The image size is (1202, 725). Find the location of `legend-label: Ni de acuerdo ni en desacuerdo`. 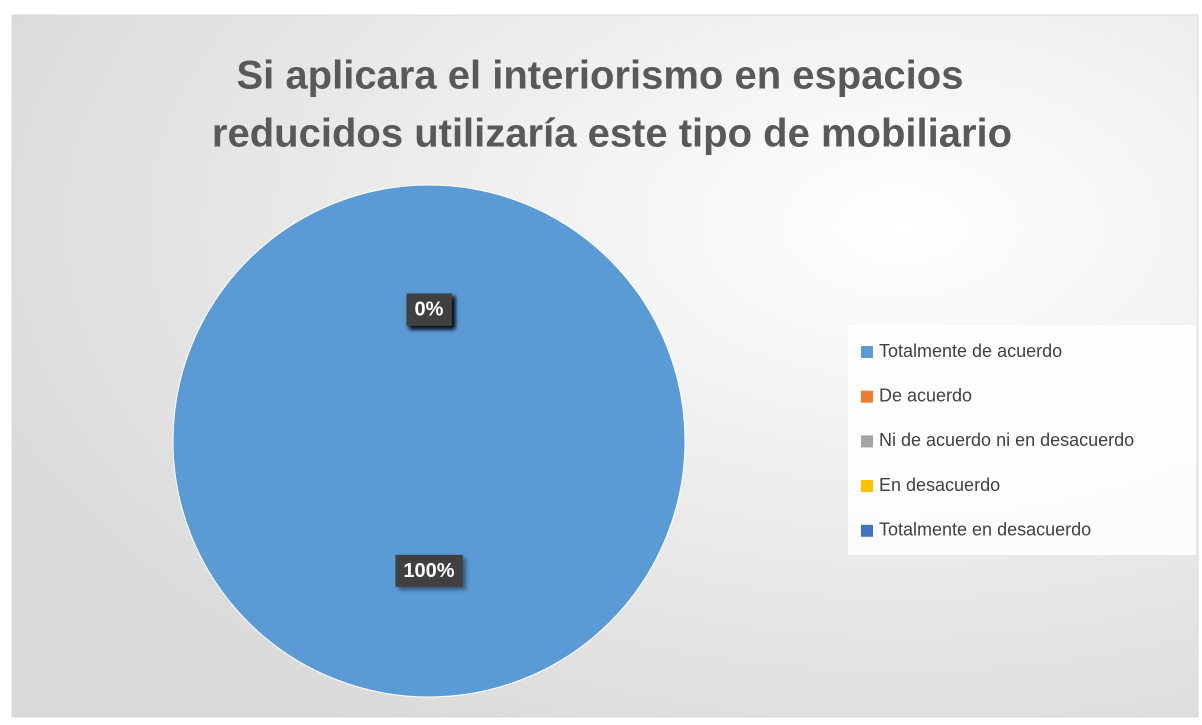

legend-label: Ni de acuerdo ni en desacuerdo is located at coordinates (1006, 440).